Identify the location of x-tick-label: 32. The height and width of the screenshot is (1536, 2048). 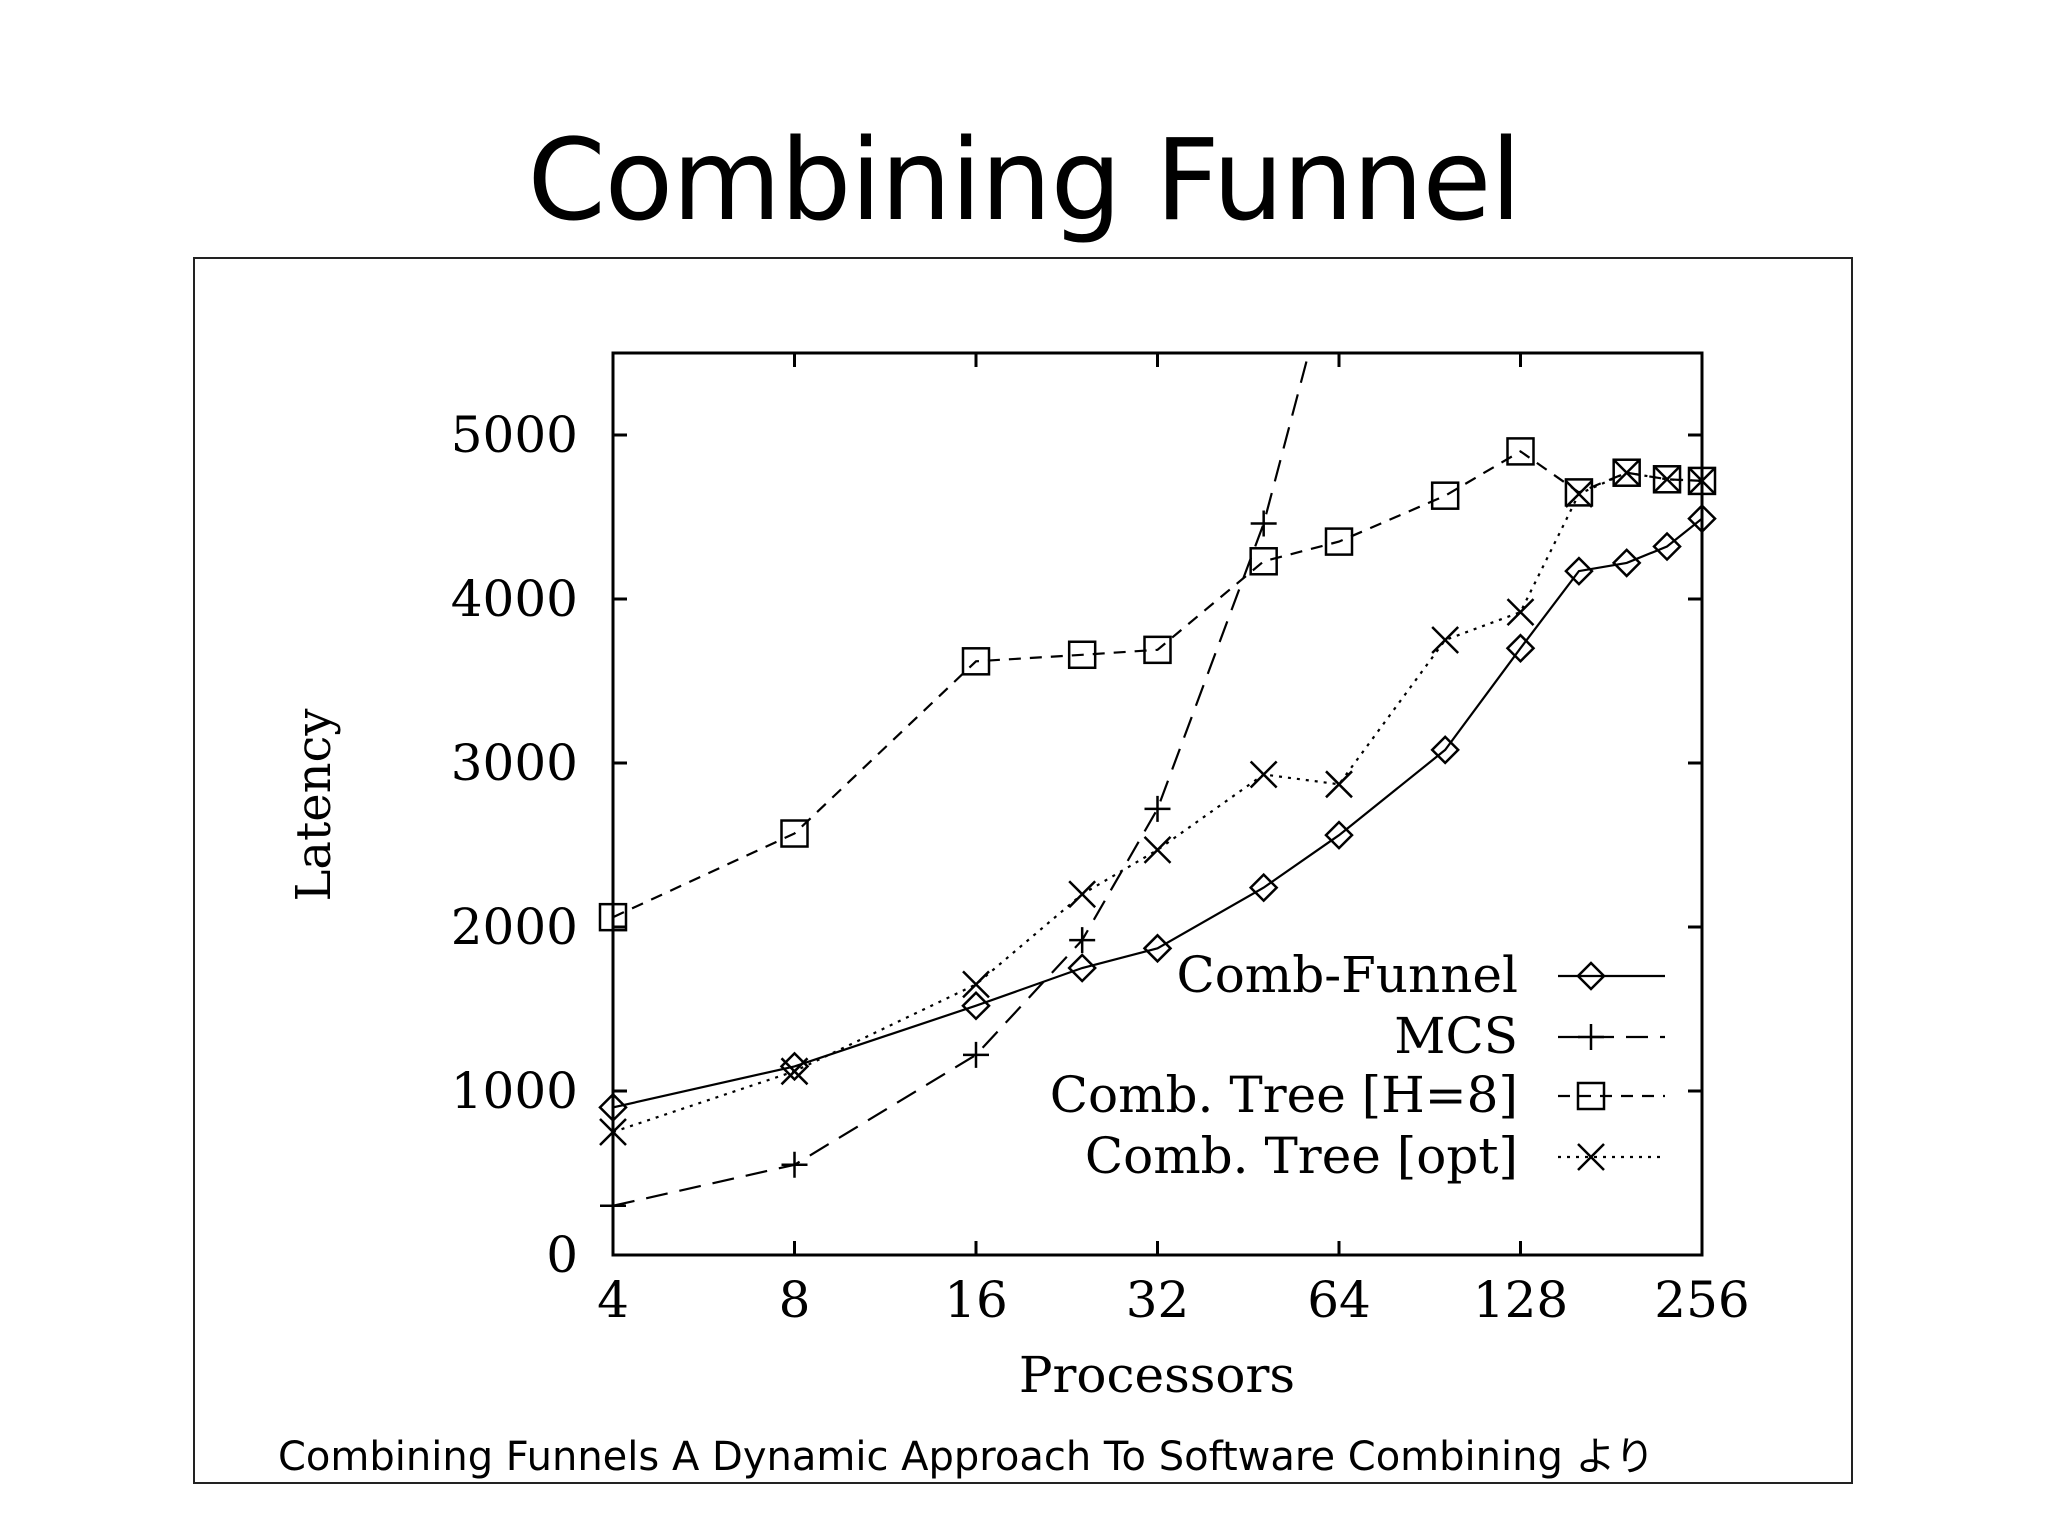
(1158, 1300).